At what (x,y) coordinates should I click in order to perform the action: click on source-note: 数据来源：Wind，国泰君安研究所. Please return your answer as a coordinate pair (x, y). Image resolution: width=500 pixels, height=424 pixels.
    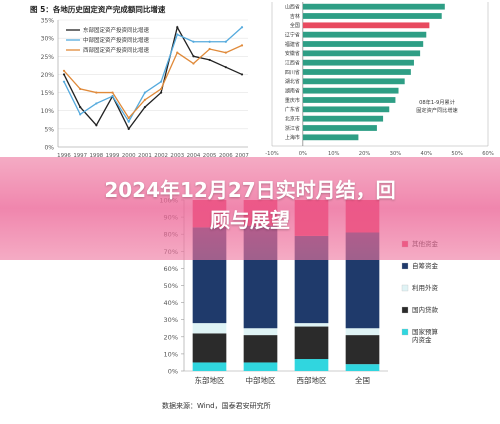
    Looking at the image, I should click on (216, 405).